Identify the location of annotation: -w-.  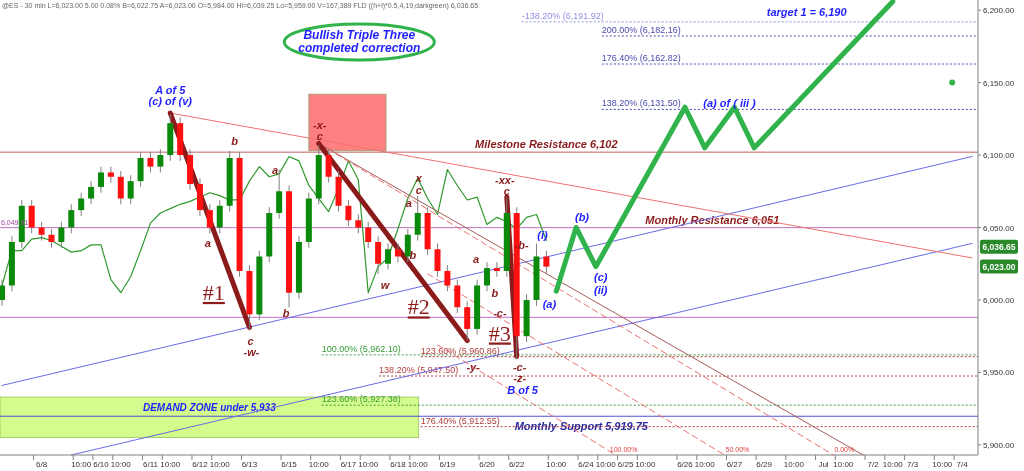
(251, 352).